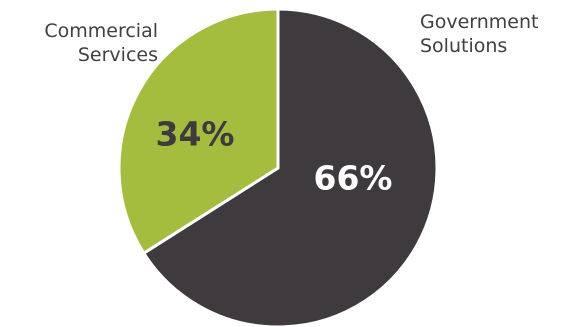  Describe the element at coordinates (195, 134) in the screenshot. I see `pie-value-label: 34%` at that location.